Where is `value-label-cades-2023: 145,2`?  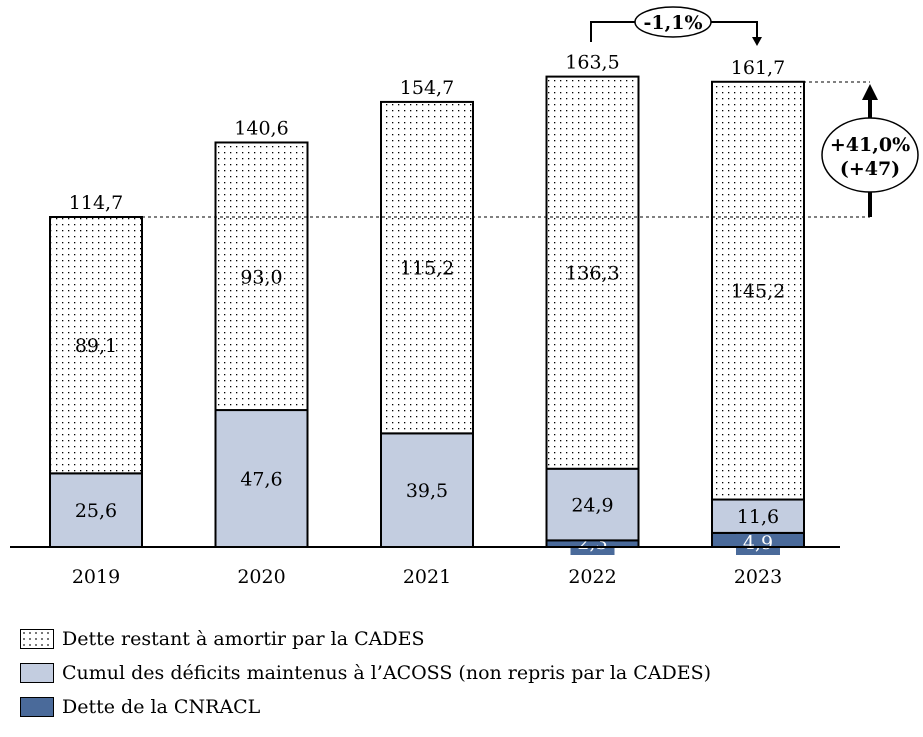
value-label-cades-2023: 145,2 is located at coordinates (758, 292).